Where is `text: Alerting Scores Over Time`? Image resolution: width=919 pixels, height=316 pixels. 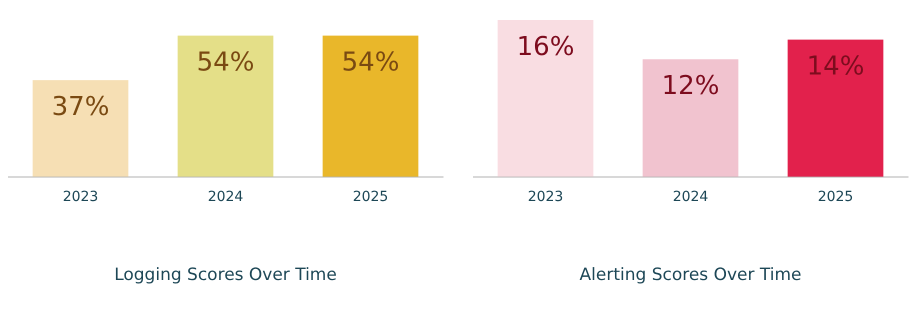
text: Alerting Scores Over Time is located at coordinates (691, 275).